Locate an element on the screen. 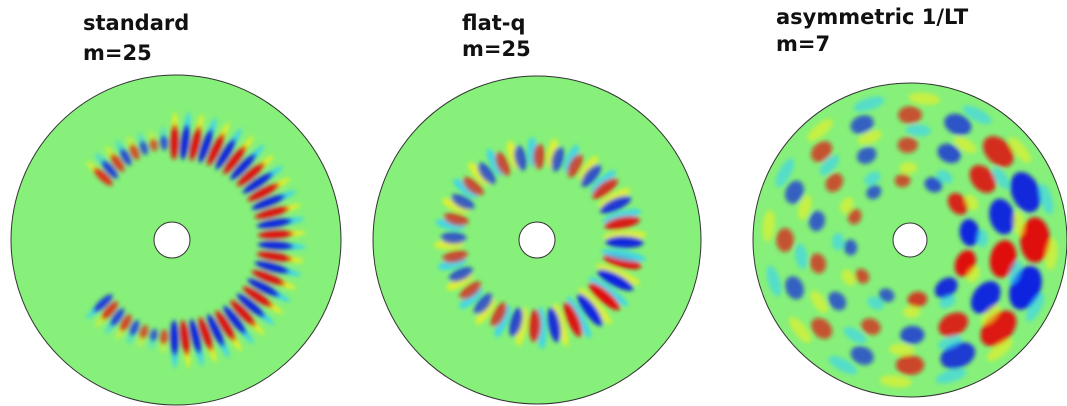  disk-hole is located at coordinates (910, 240).